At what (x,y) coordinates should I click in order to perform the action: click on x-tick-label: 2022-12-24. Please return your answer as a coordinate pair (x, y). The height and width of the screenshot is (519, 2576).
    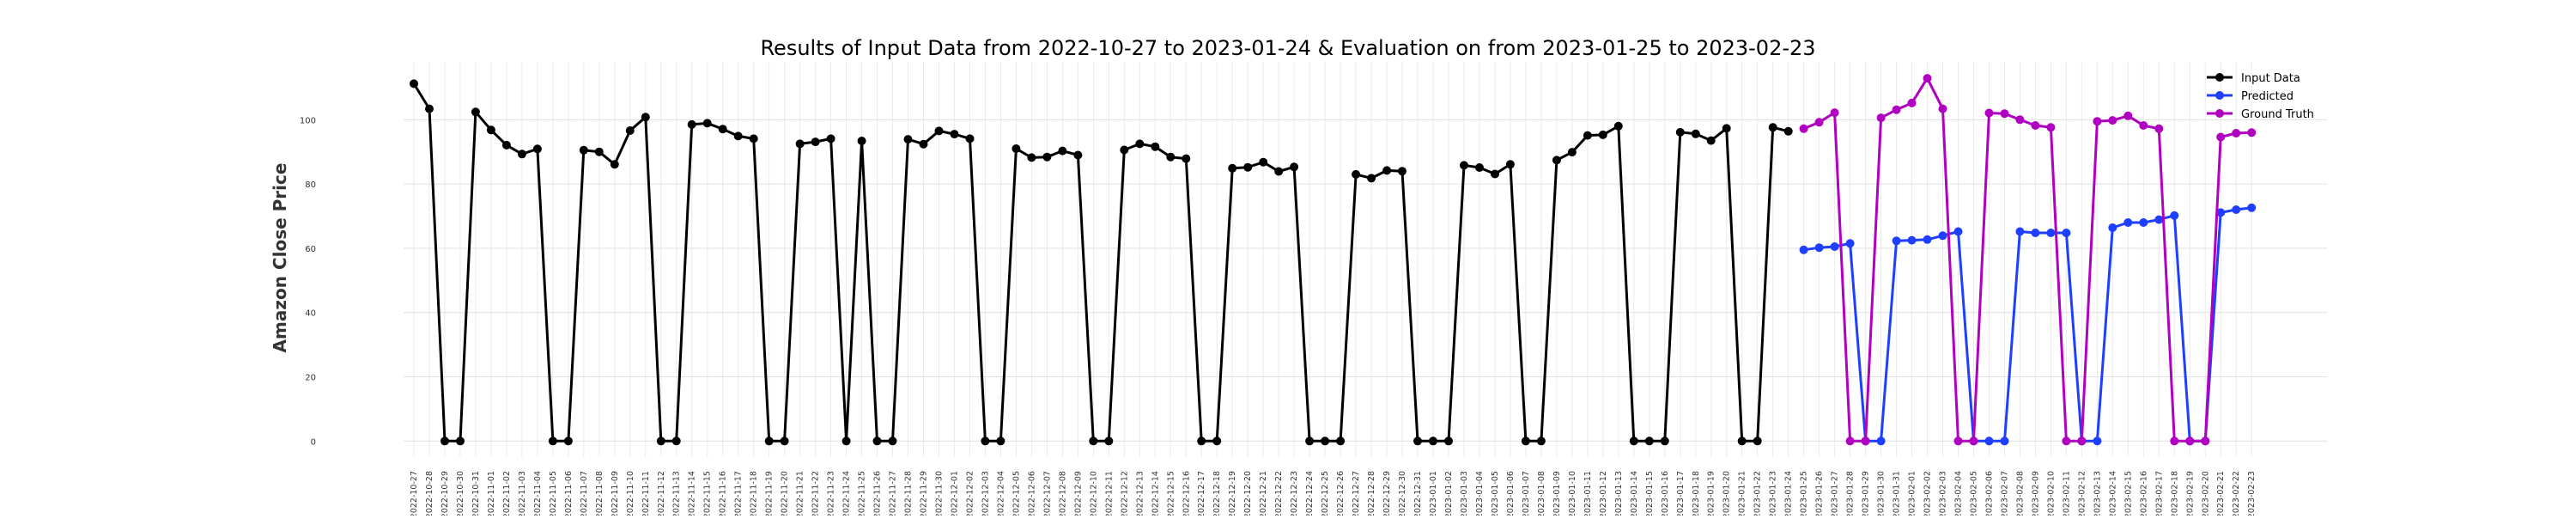
    Looking at the image, I should click on (1310, 493).